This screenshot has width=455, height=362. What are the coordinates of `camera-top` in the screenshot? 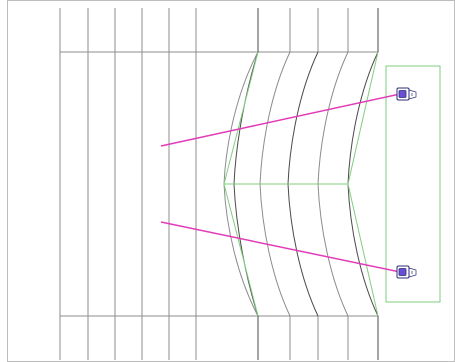 It's located at (406, 94).